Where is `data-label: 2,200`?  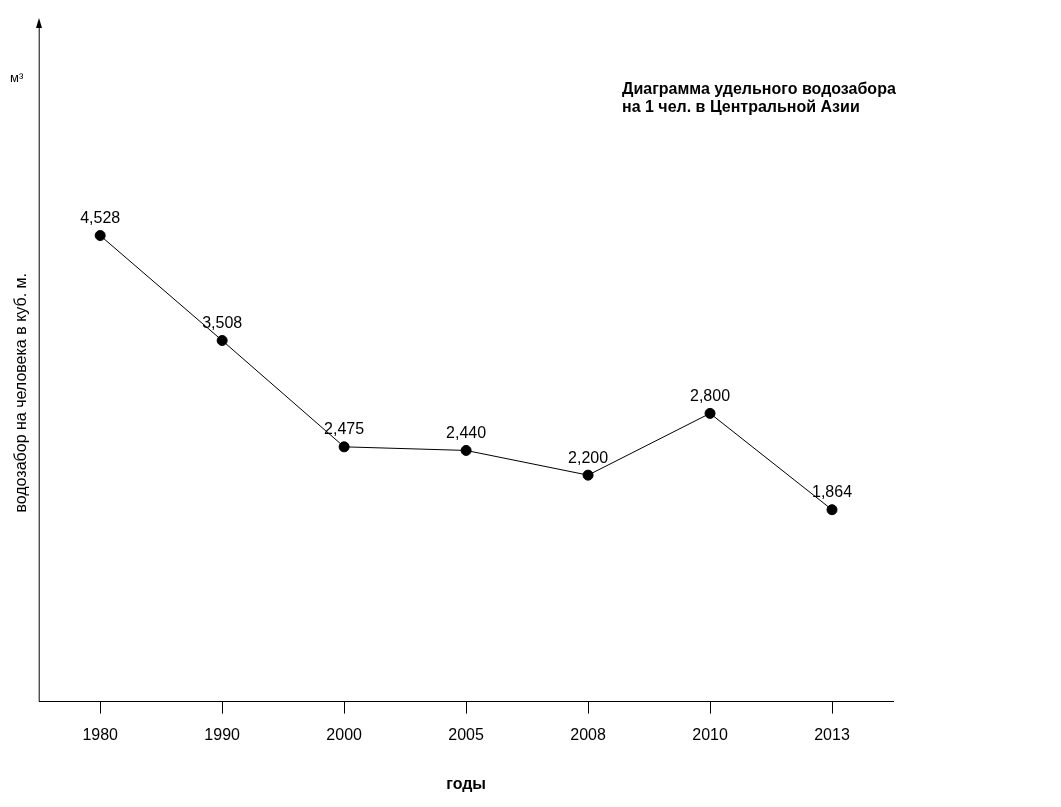
data-label: 2,200 is located at coordinates (588, 457).